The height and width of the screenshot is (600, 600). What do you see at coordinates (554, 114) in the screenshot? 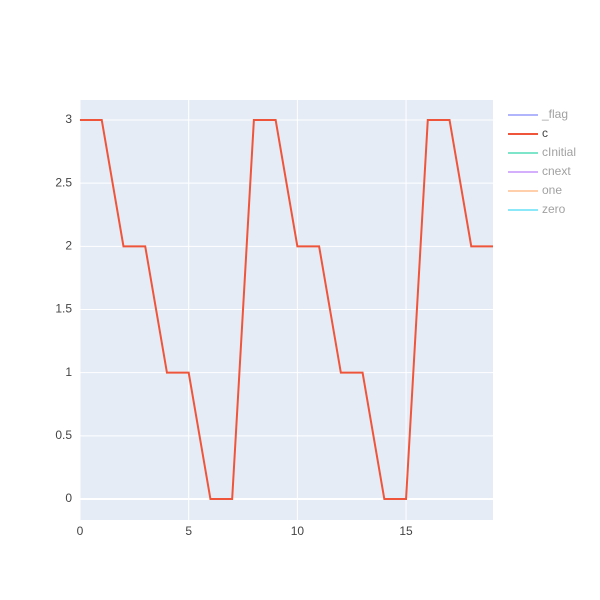
I see `legend-label: _flag` at bounding box center [554, 114].